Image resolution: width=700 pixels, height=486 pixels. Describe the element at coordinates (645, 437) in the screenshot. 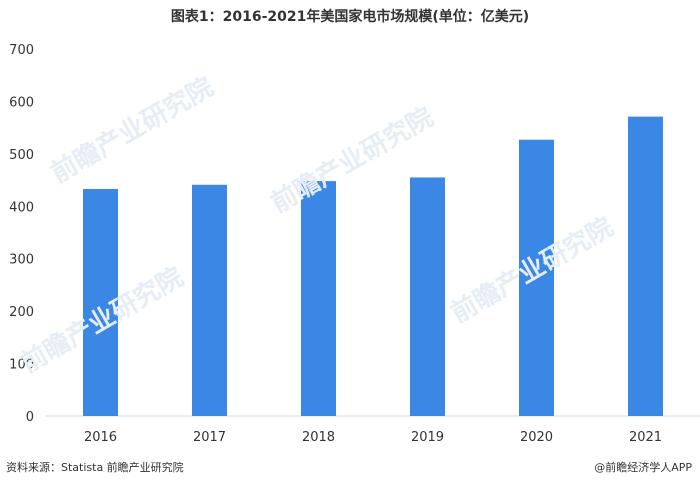

I see `x-tick-label: 2021` at that location.